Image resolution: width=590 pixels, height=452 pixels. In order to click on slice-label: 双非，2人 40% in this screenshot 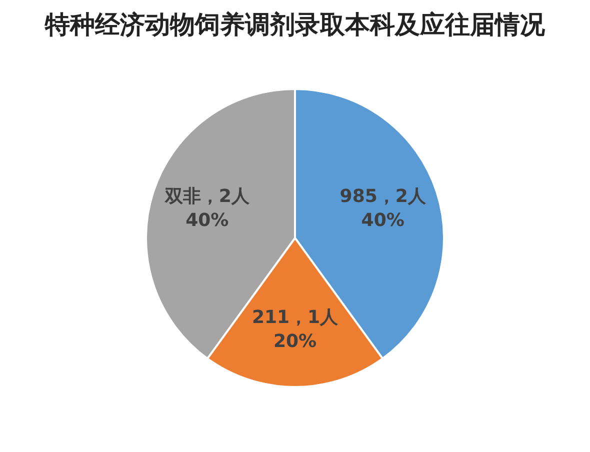, I will do `click(207, 209)`.